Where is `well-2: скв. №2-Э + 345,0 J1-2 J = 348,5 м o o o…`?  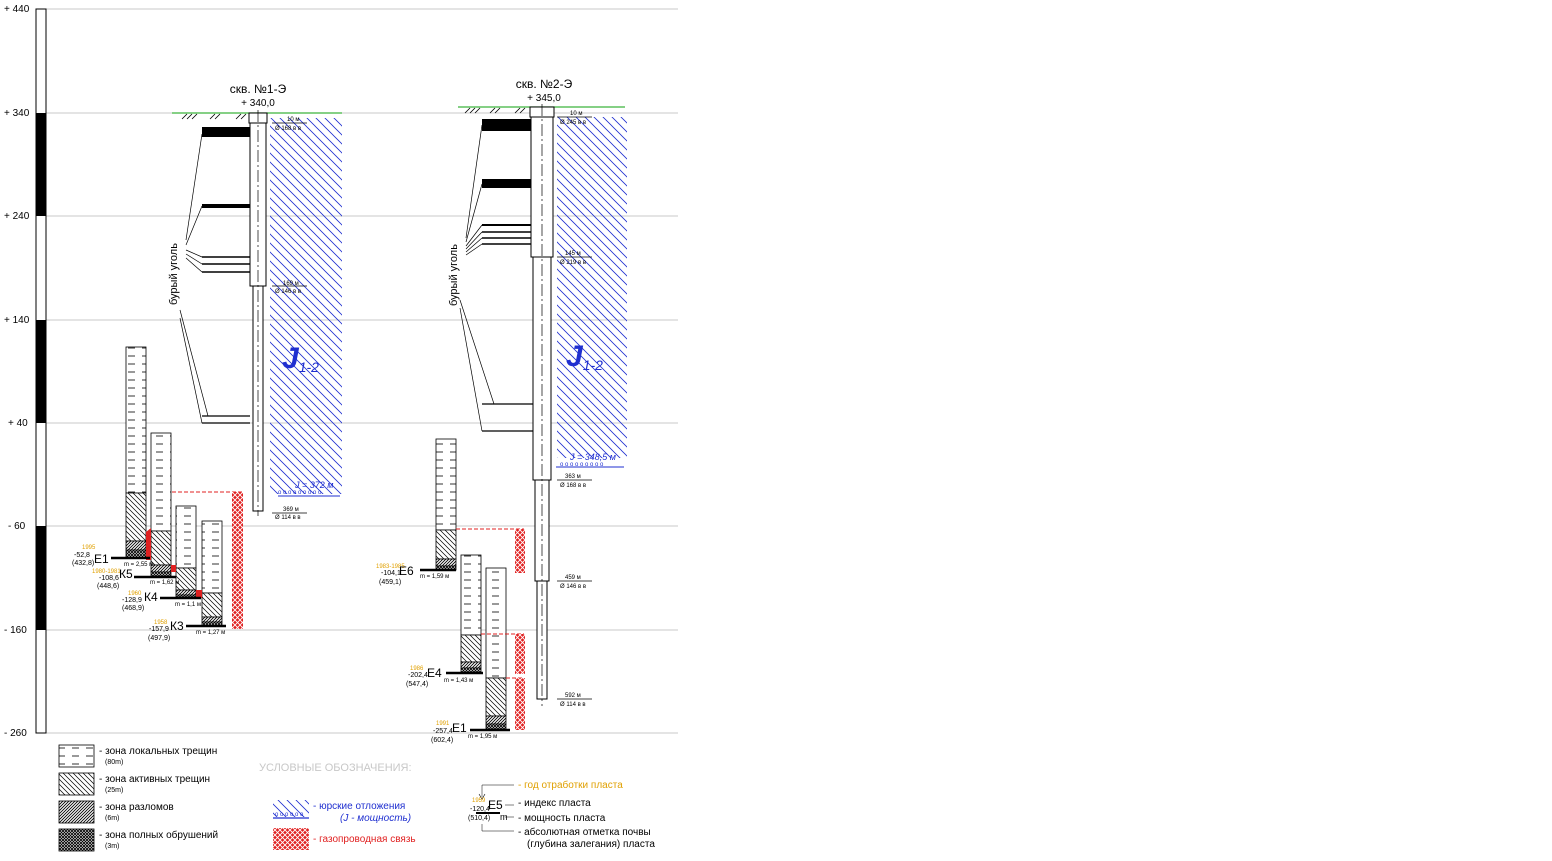
well-2: скв. №2-Э + 345,0 J1-2 J = 348,5 м o o o… is located at coordinates (501, 410).